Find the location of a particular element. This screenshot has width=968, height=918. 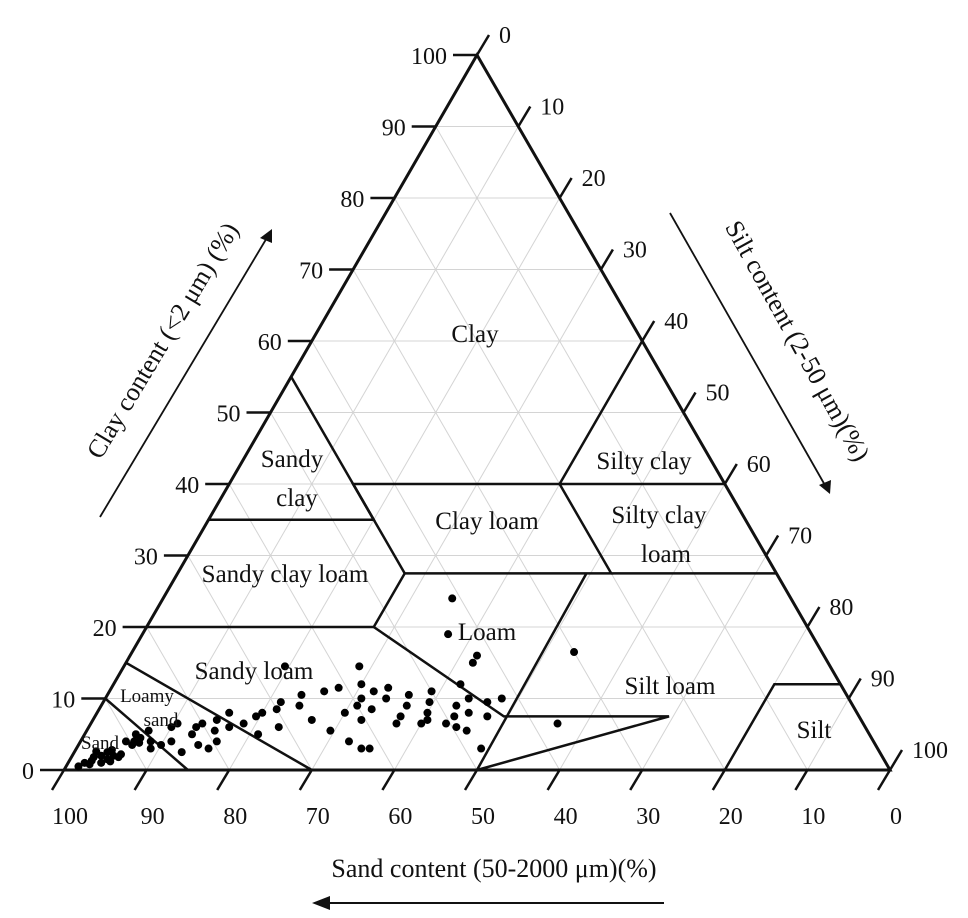

clay-tick-label-70: 70 is located at coordinates (311, 272).